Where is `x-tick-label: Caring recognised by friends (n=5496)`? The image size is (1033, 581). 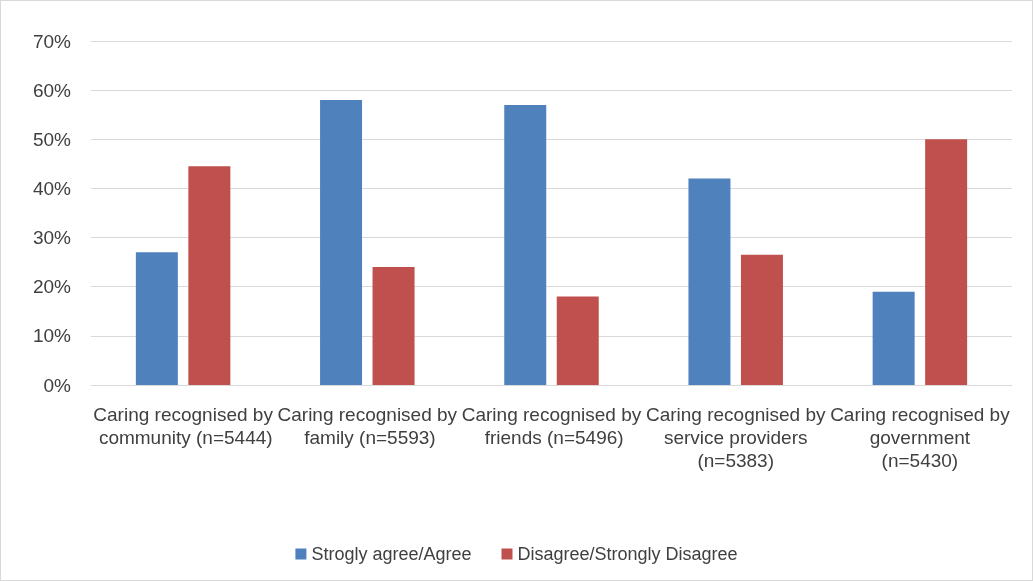 x-tick-label: Caring recognised by friends (n=5496) is located at coordinates (551, 426).